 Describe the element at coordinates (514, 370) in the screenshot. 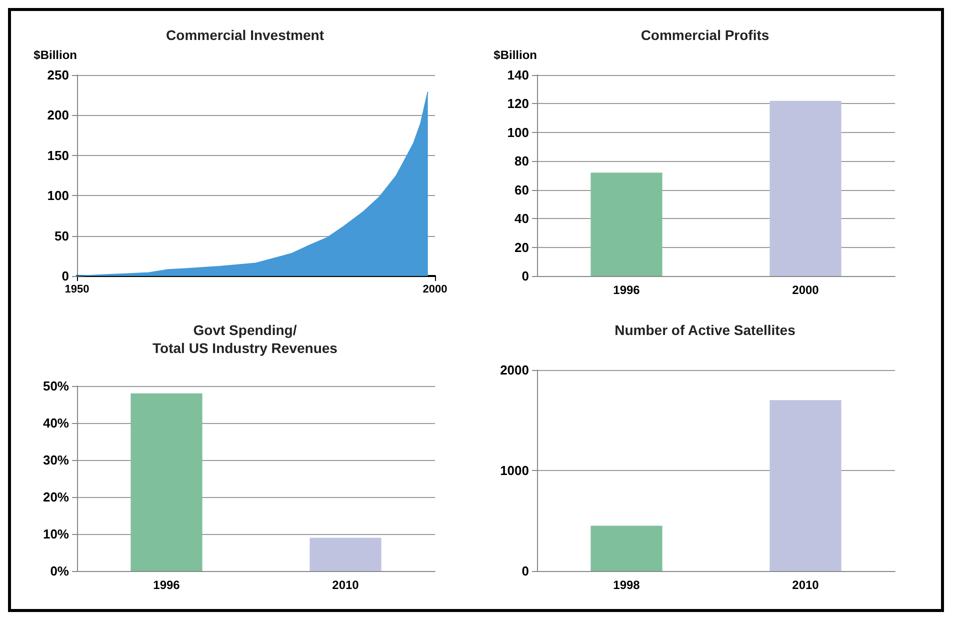

I see `y-tick-label: 2000` at that location.